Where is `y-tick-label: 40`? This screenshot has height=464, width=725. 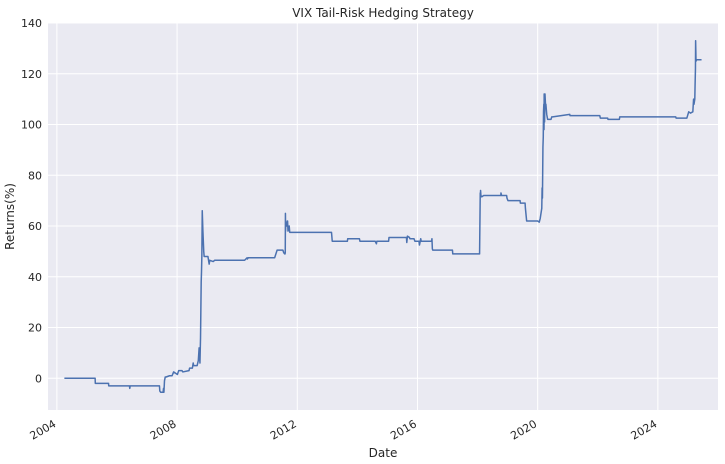 y-tick-label: 40 is located at coordinates (35, 277).